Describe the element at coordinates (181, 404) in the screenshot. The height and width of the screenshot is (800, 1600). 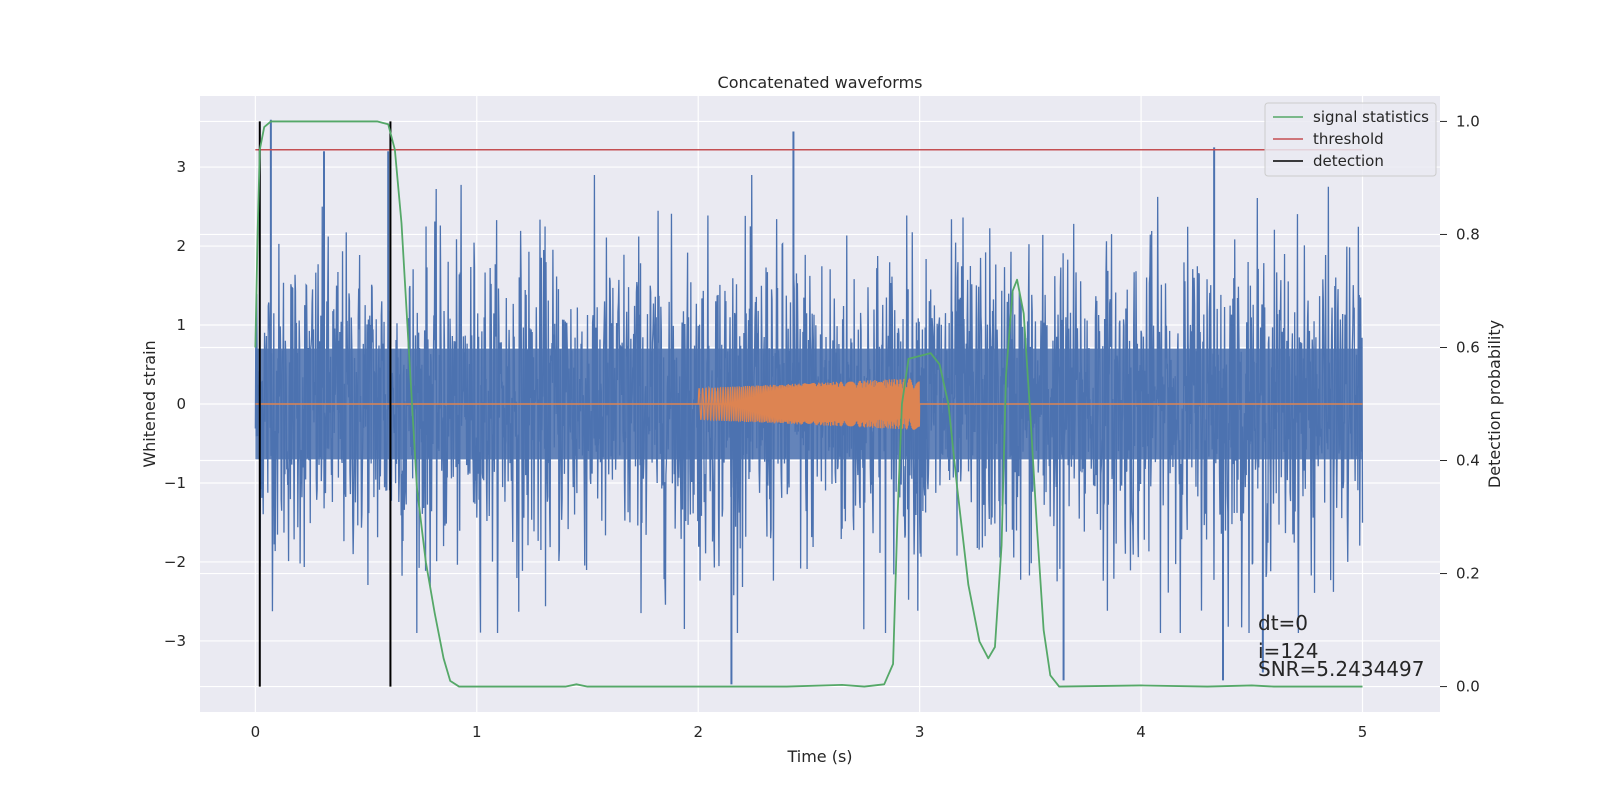
I see `y-tick-label: 0` at that location.